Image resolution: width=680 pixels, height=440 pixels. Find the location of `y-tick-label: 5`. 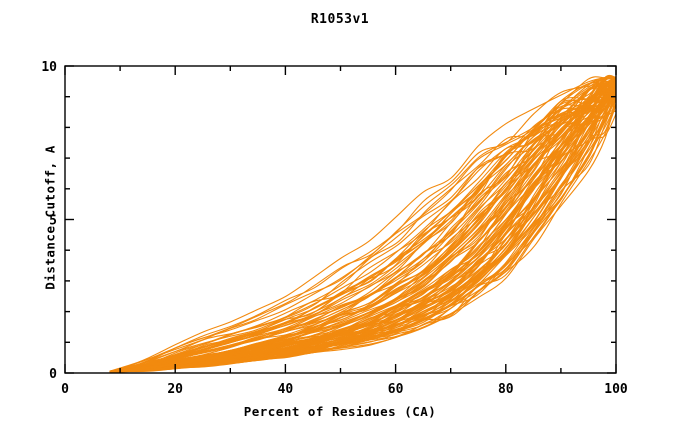

y-tick-label: 5 is located at coordinates (53, 221).